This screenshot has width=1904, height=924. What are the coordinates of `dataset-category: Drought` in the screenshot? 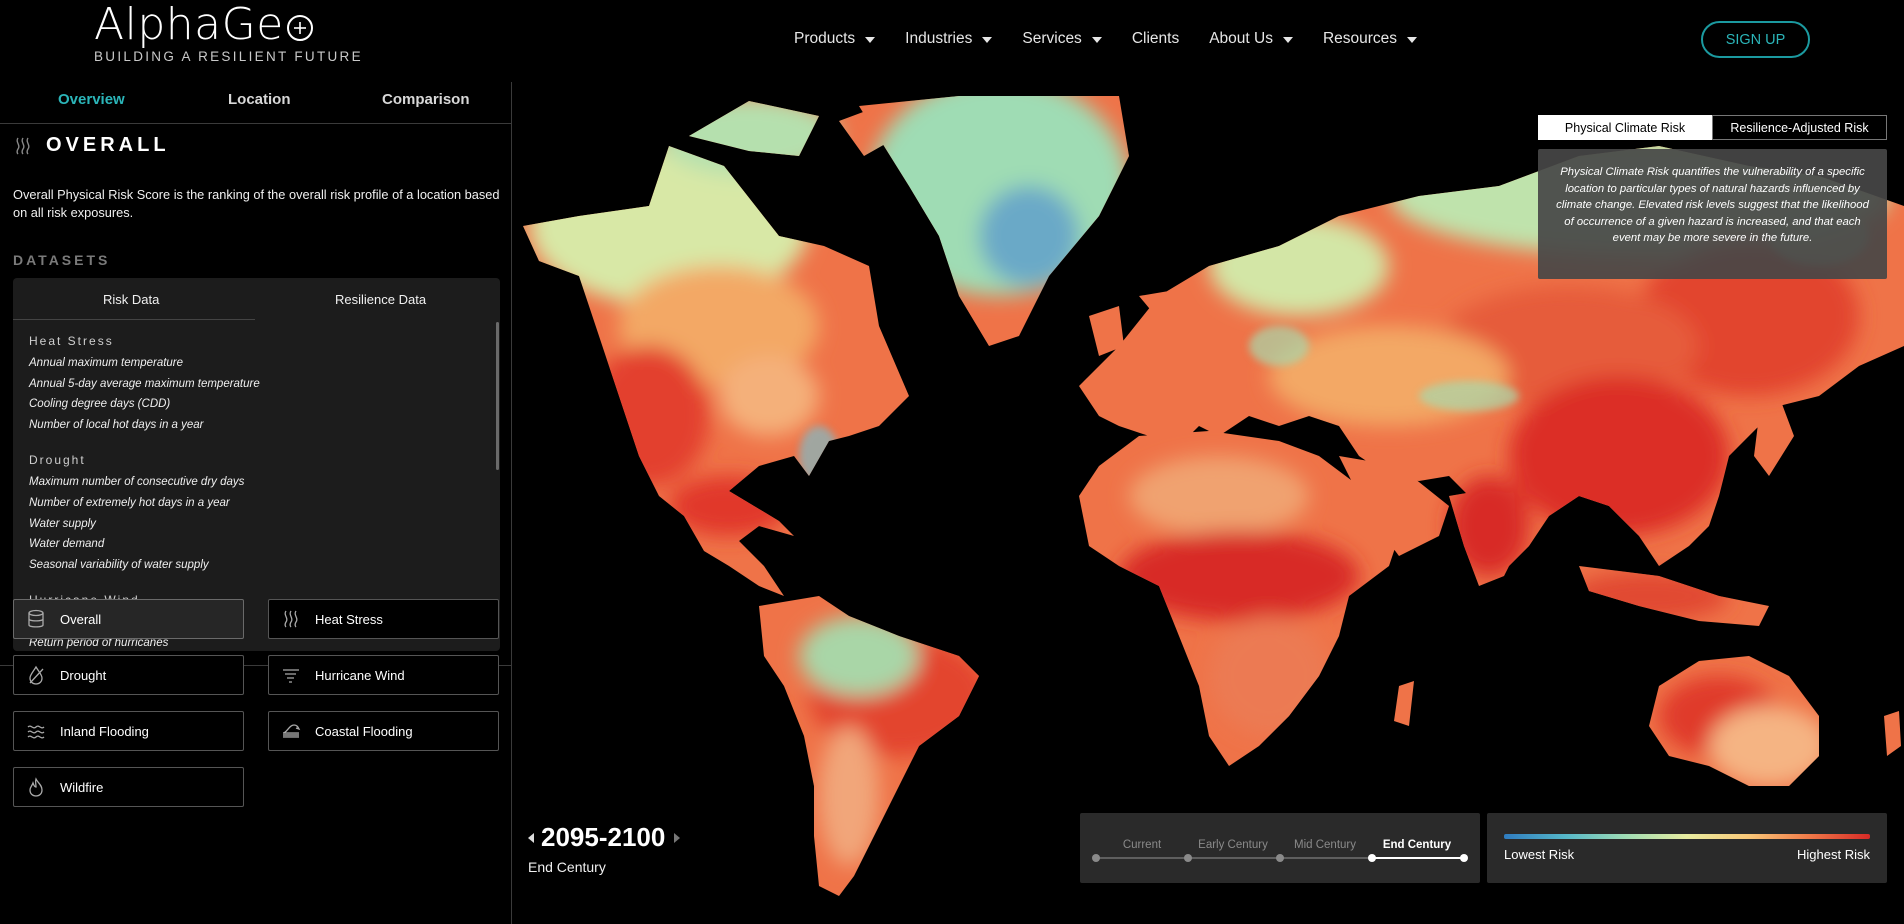 It's located at (57, 460).